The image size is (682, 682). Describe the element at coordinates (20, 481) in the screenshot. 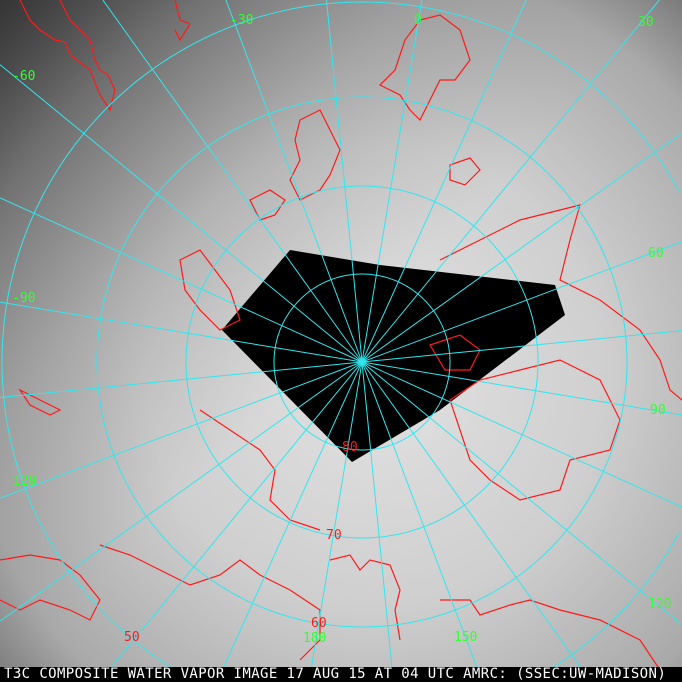

I see `lon-label: -120` at that location.